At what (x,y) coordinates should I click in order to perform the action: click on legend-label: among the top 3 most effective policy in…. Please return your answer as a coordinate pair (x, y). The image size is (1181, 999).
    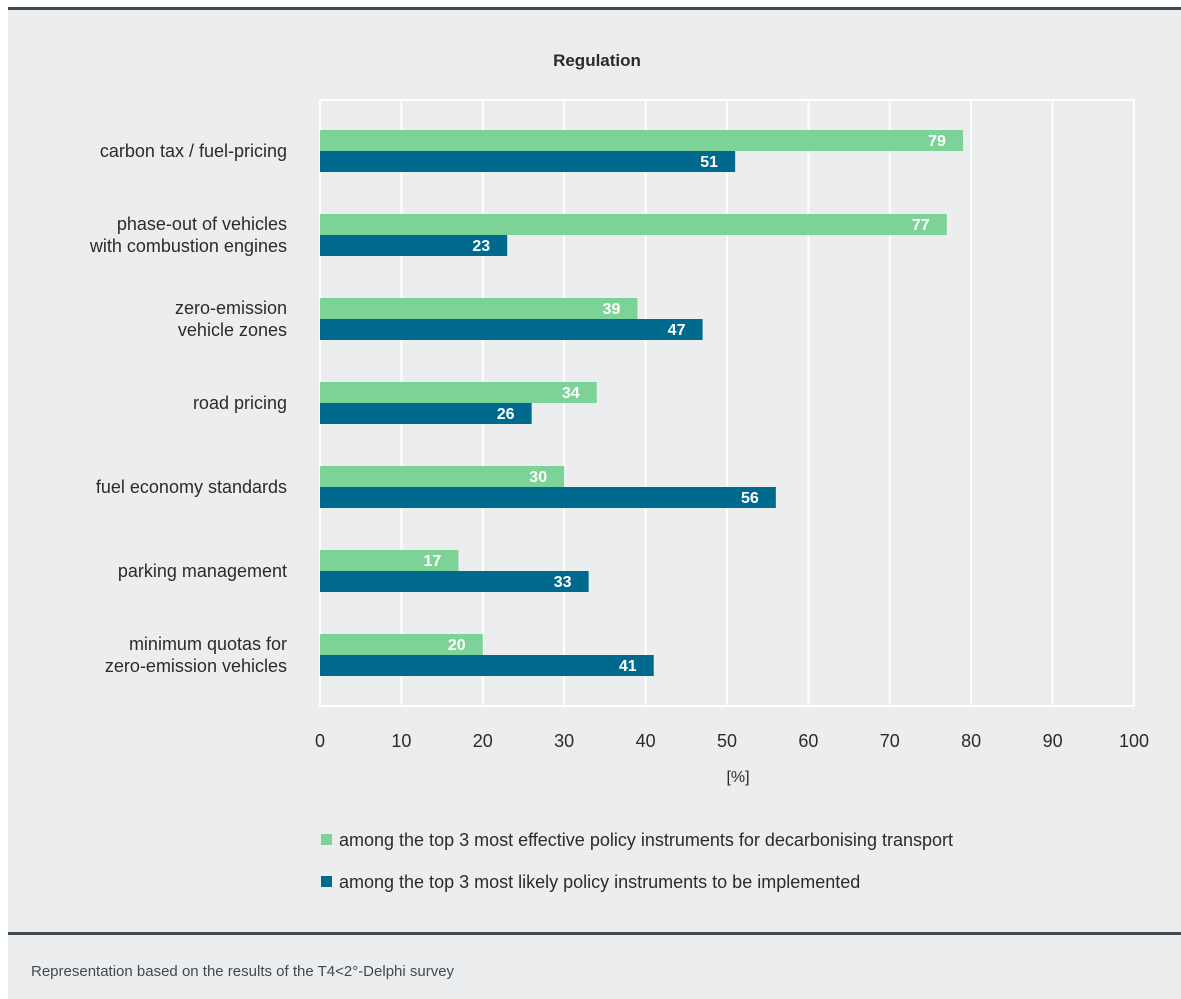
    Looking at the image, I should click on (646, 840).